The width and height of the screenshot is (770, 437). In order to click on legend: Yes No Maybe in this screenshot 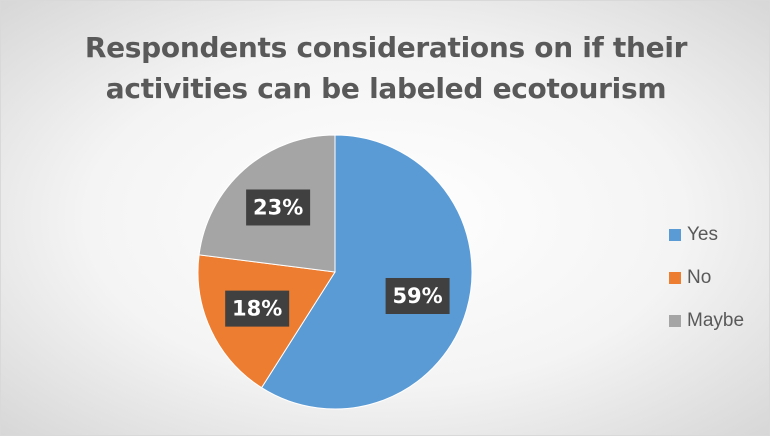, I will do `click(706, 277)`.